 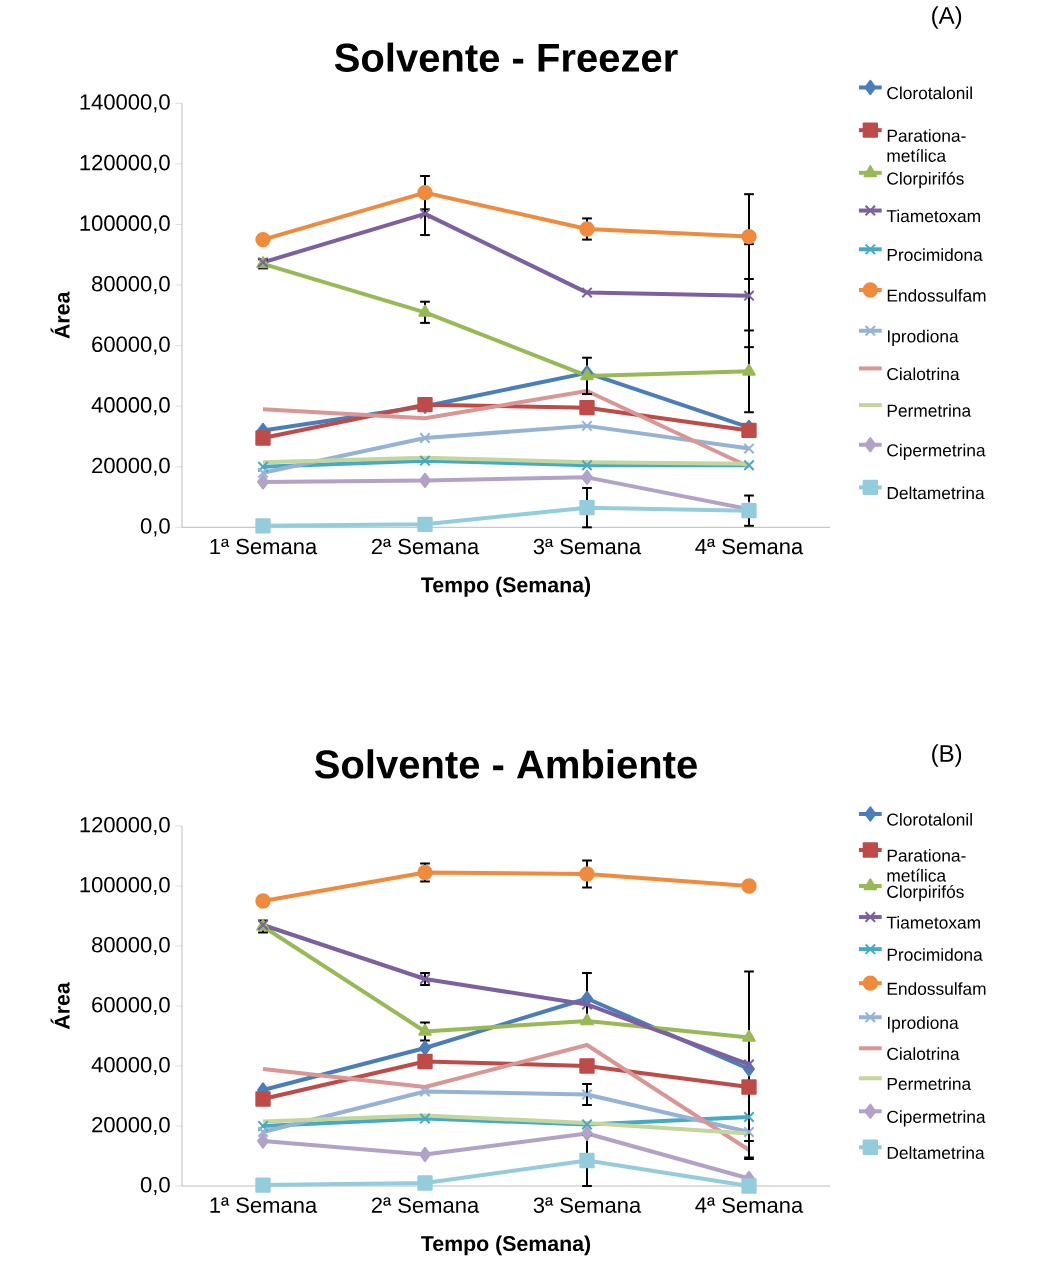 I want to click on y-tick-label: 140000,0, so click(x=125, y=103).